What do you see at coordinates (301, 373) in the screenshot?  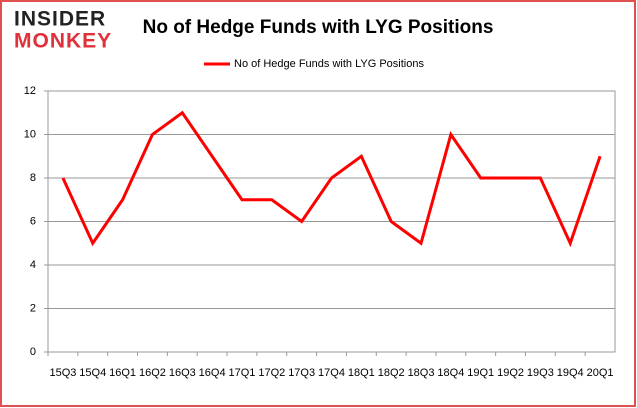 I see `x-tick-label: 17Q3` at bounding box center [301, 373].